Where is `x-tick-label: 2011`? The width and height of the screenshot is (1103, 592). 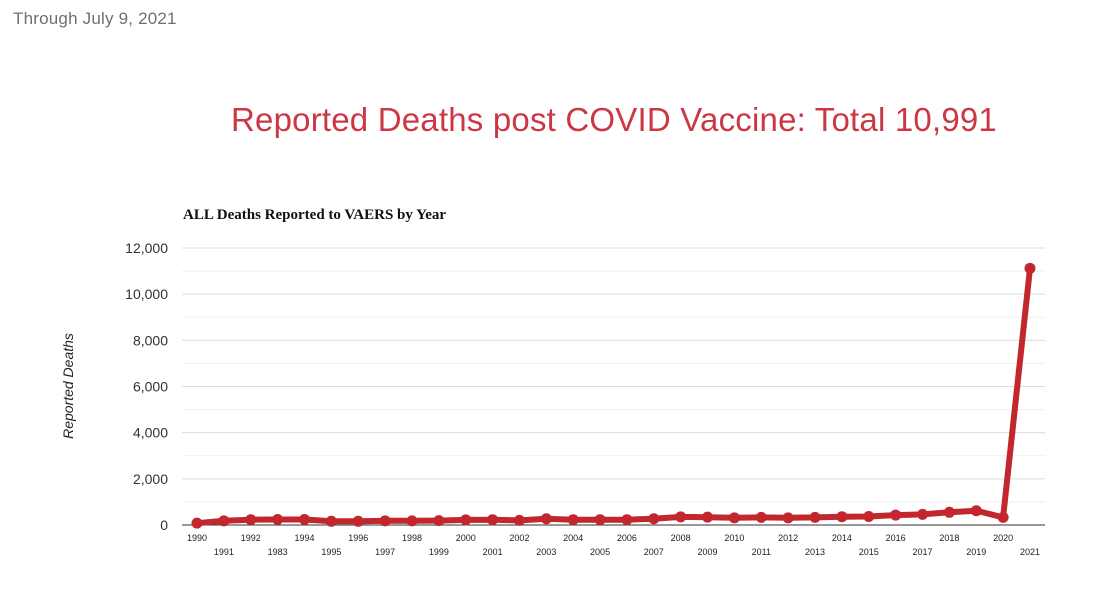
x-tick-label: 2011 is located at coordinates (761, 552).